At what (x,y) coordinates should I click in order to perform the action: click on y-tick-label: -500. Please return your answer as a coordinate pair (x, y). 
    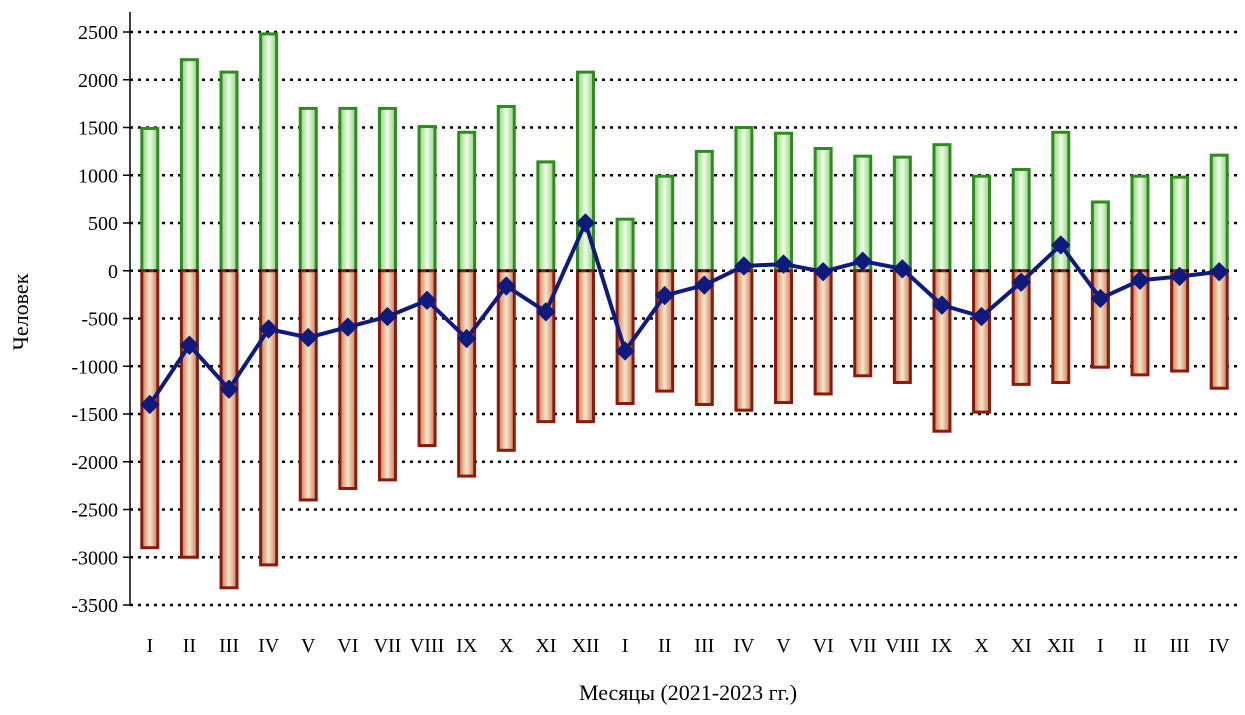
    Looking at the image, I should click on (99, 320).